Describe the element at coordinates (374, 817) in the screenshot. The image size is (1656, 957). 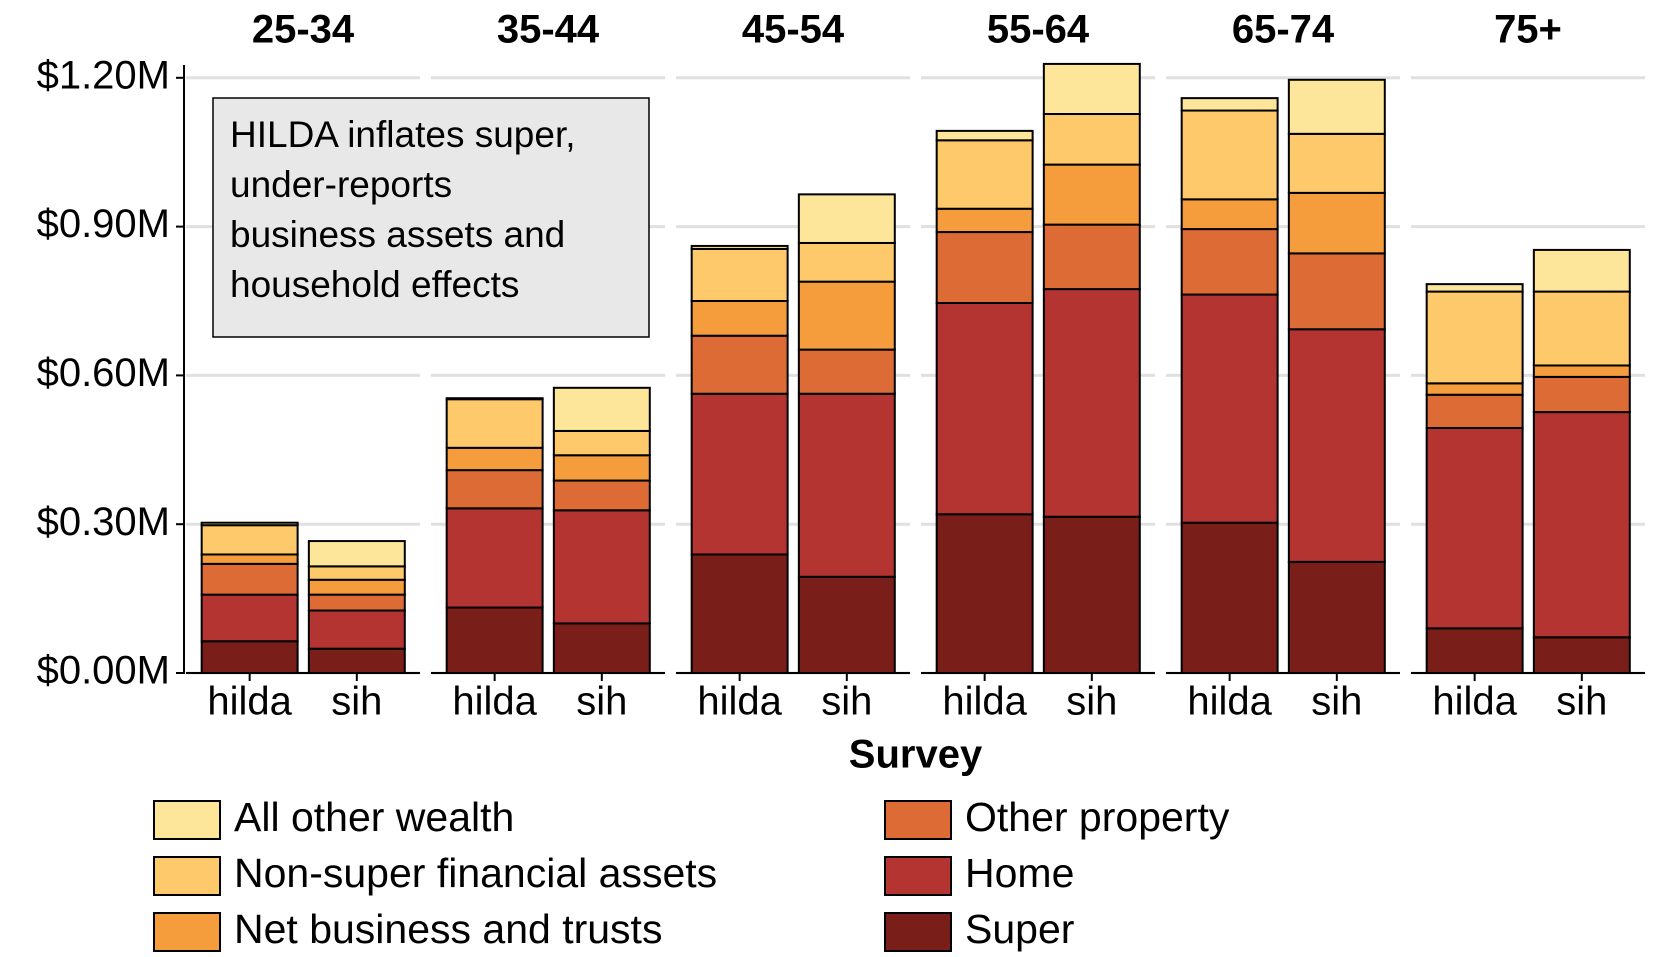
I see `legend-label: All other wealth` at that location.